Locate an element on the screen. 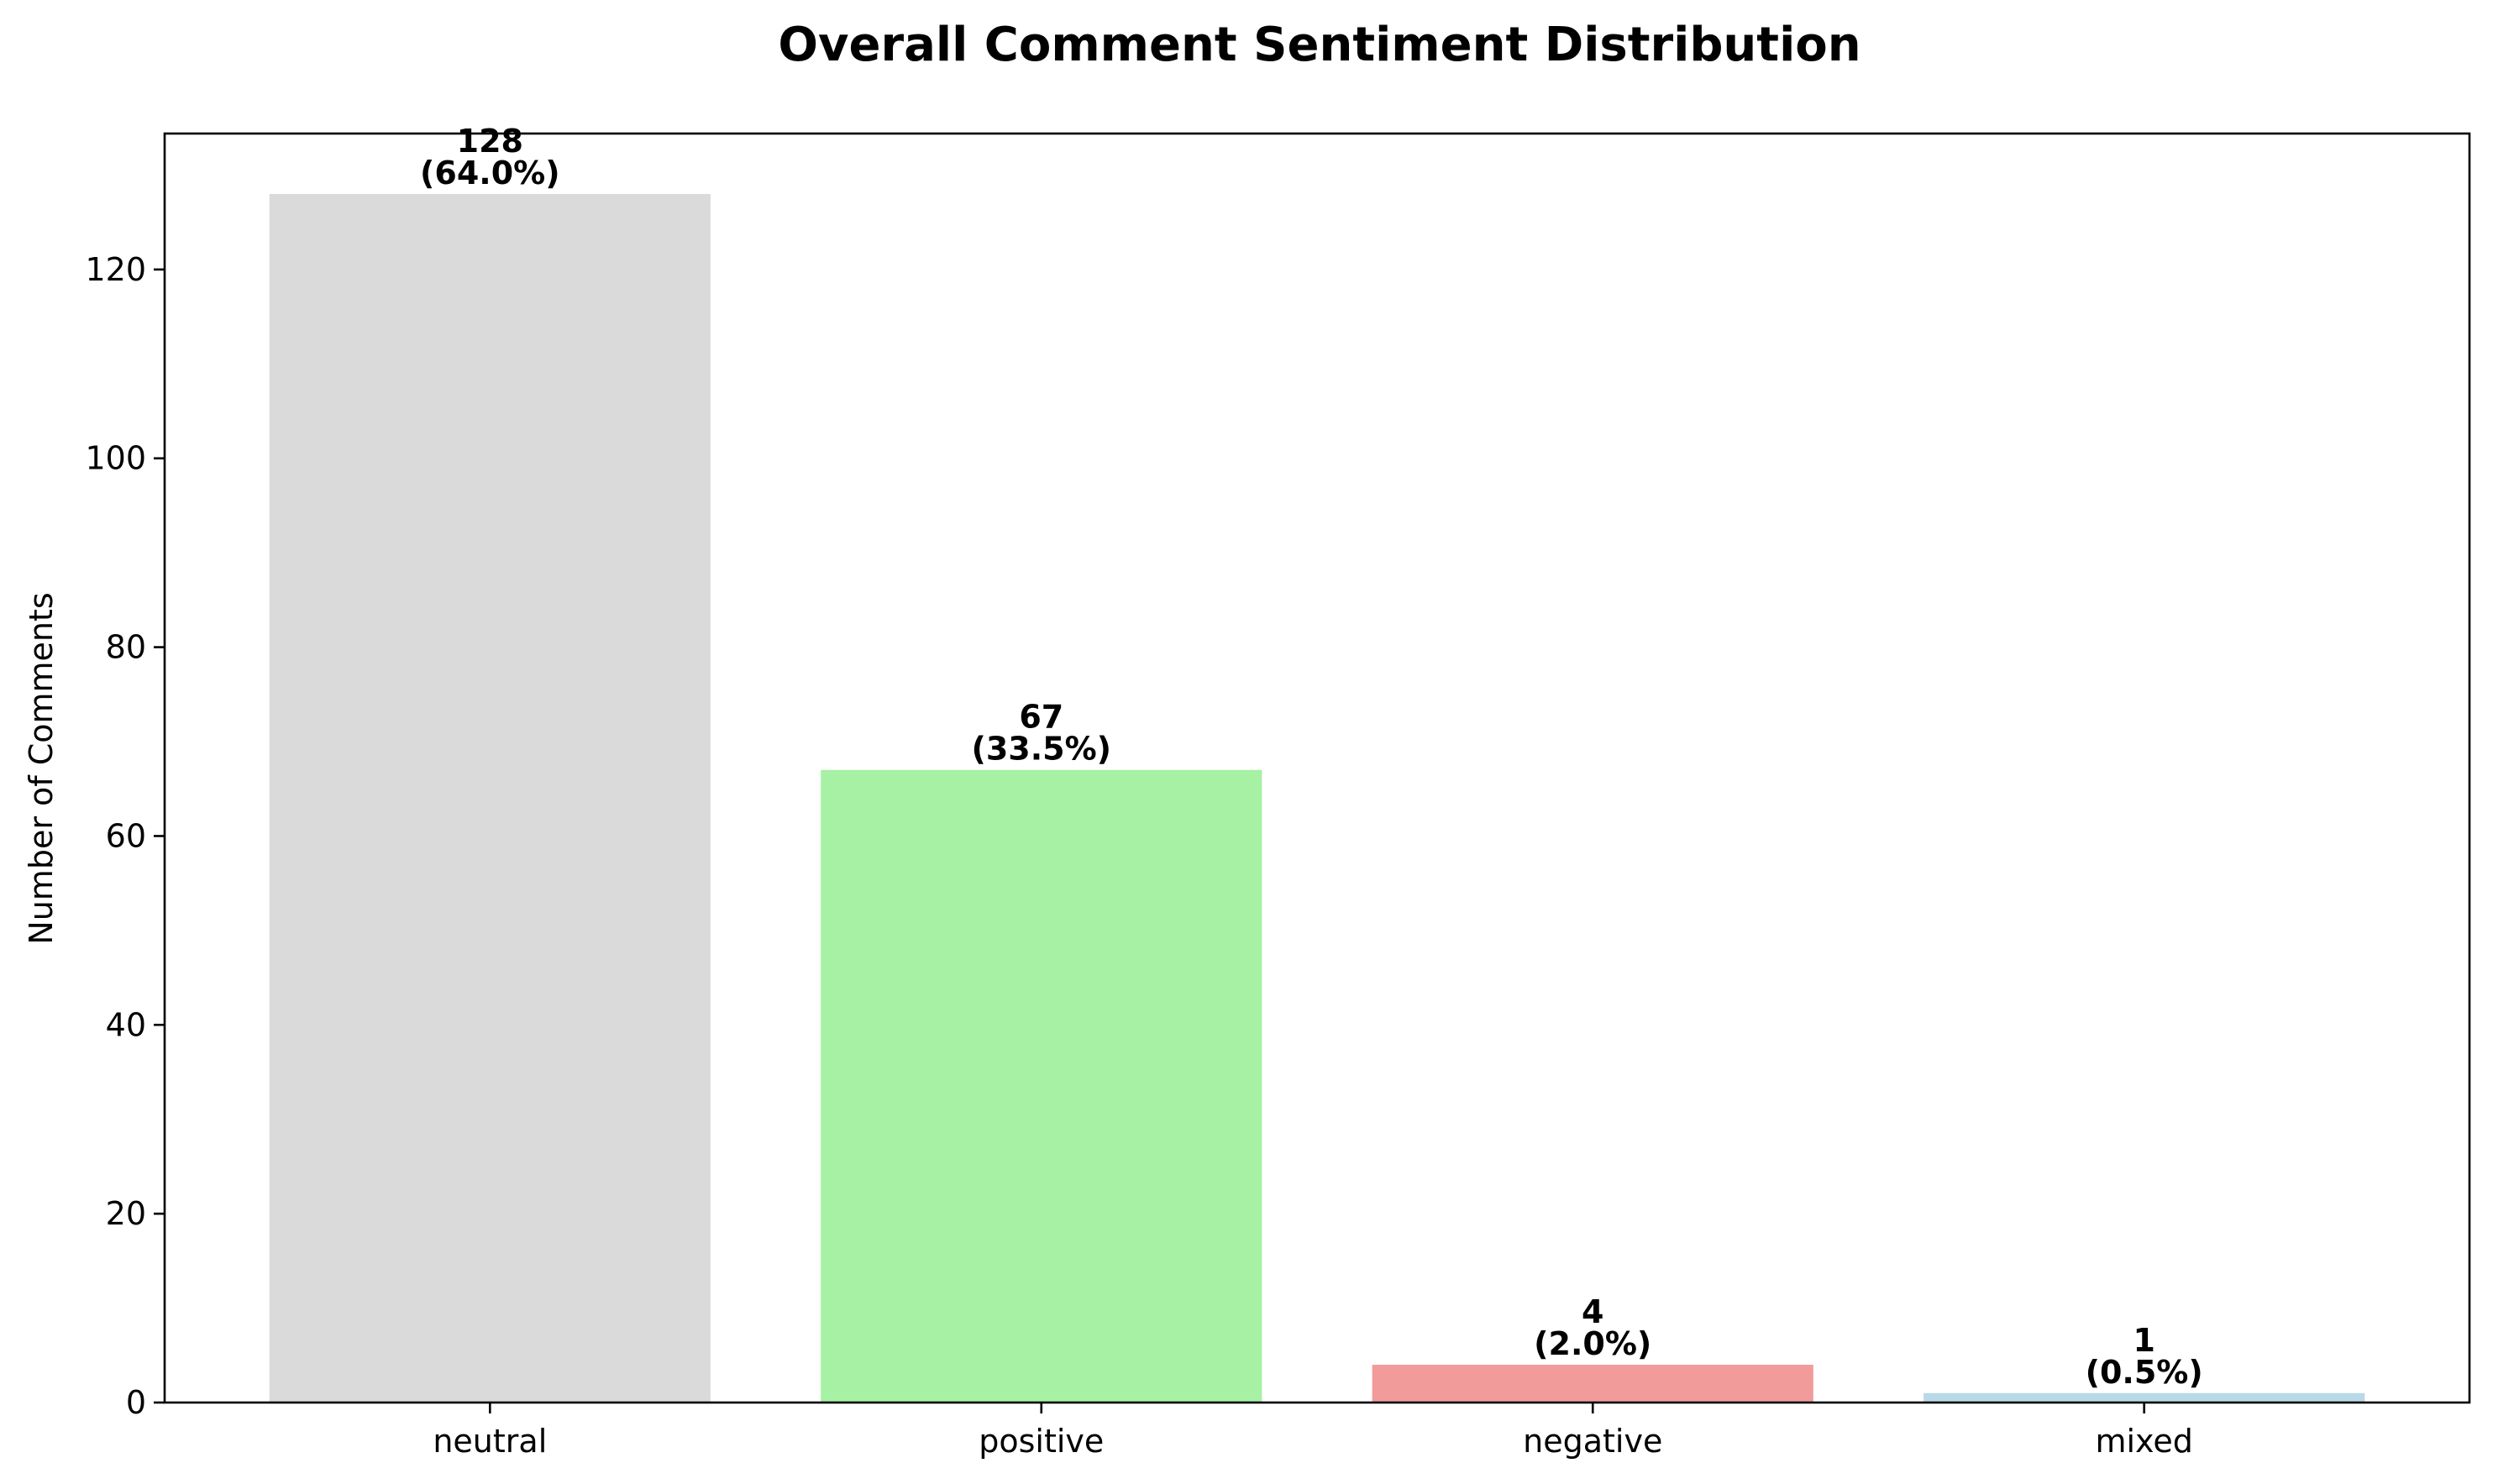 Image resolution: width=2493 pixels, height=1484 pixels. y-tick-label-20: 20 is located at coordinates (126, 1214).